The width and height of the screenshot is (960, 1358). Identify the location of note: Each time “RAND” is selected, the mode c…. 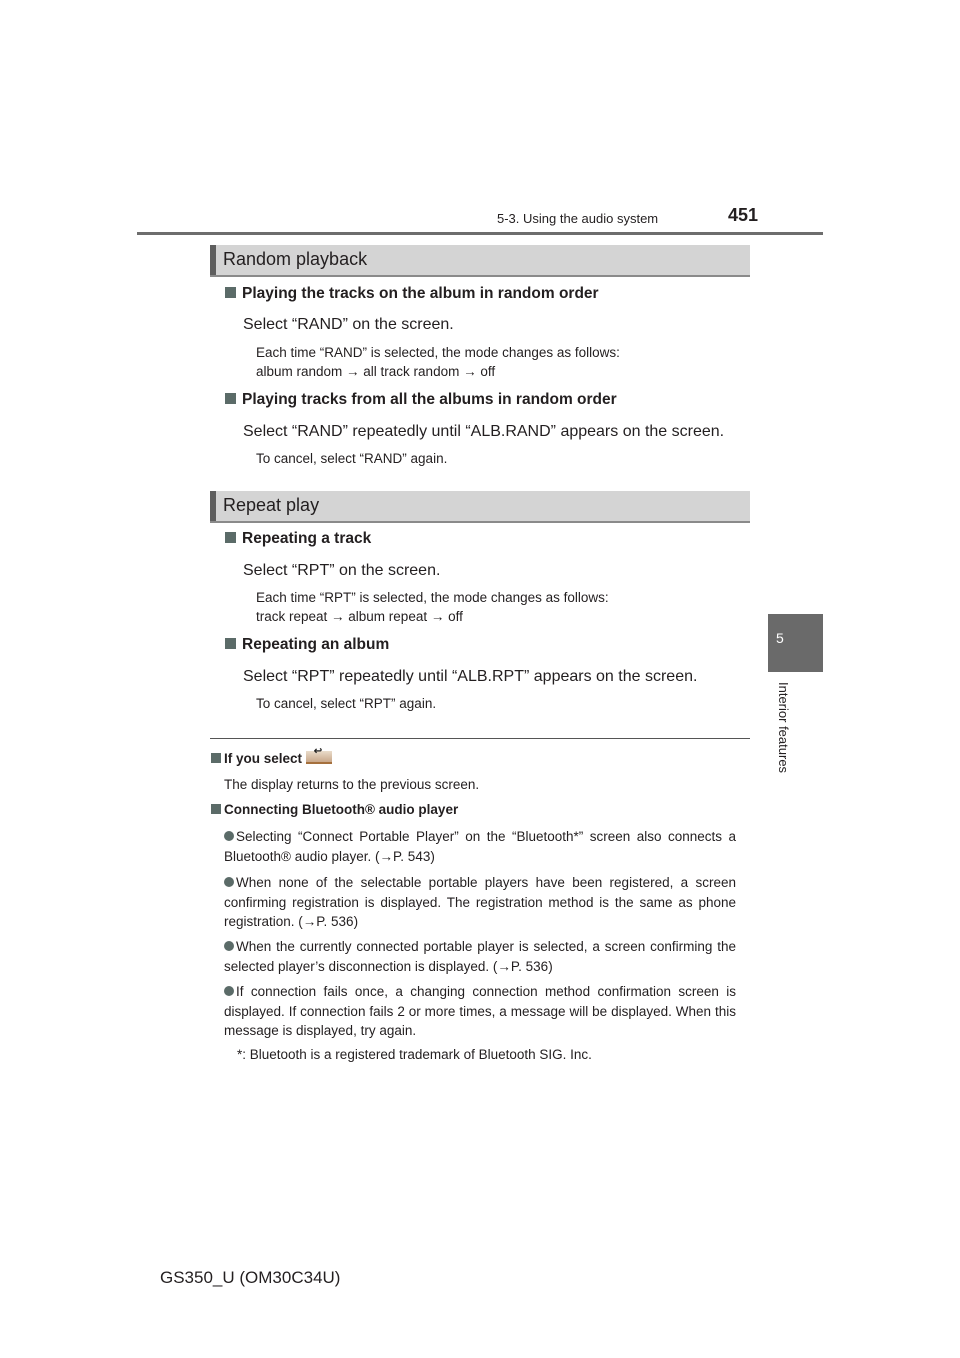
(438, 352).